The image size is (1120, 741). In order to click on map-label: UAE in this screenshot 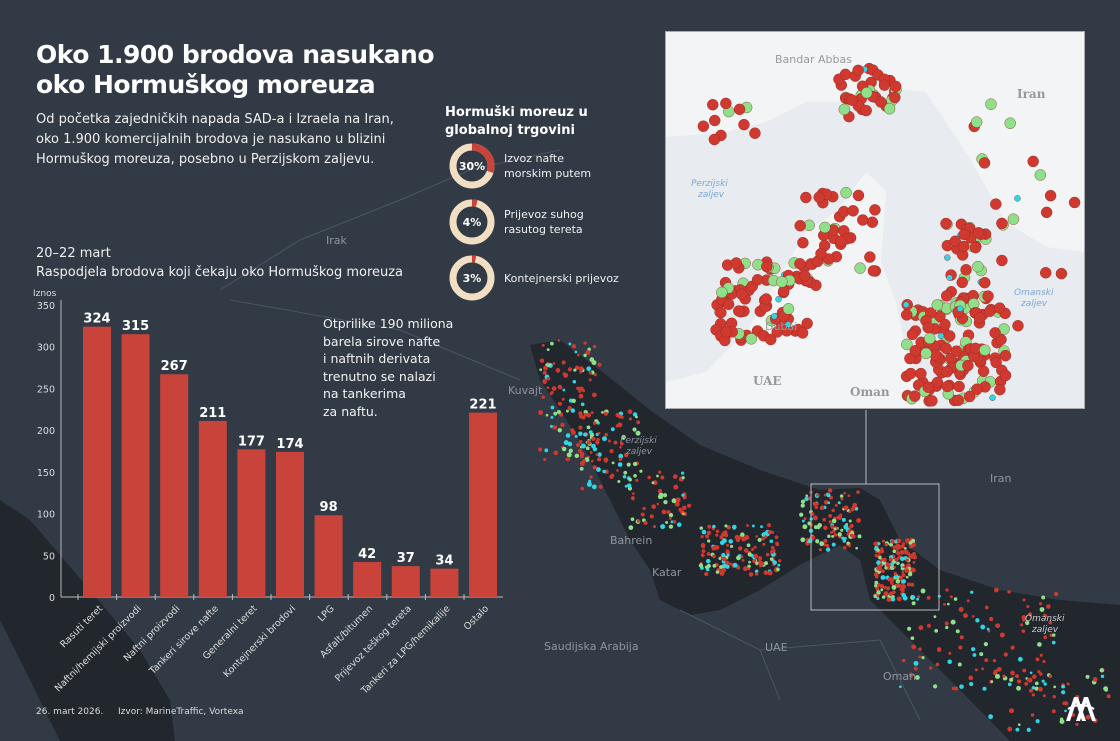, I will do `click(776, 647)`.